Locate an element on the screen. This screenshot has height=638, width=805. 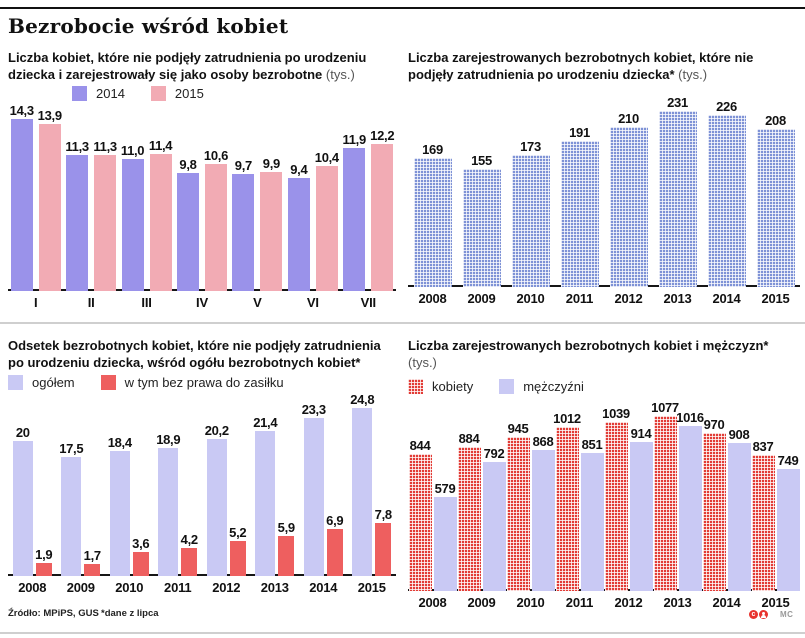
bar-2015-I: 13,9 is located at coordinates (50, 199).